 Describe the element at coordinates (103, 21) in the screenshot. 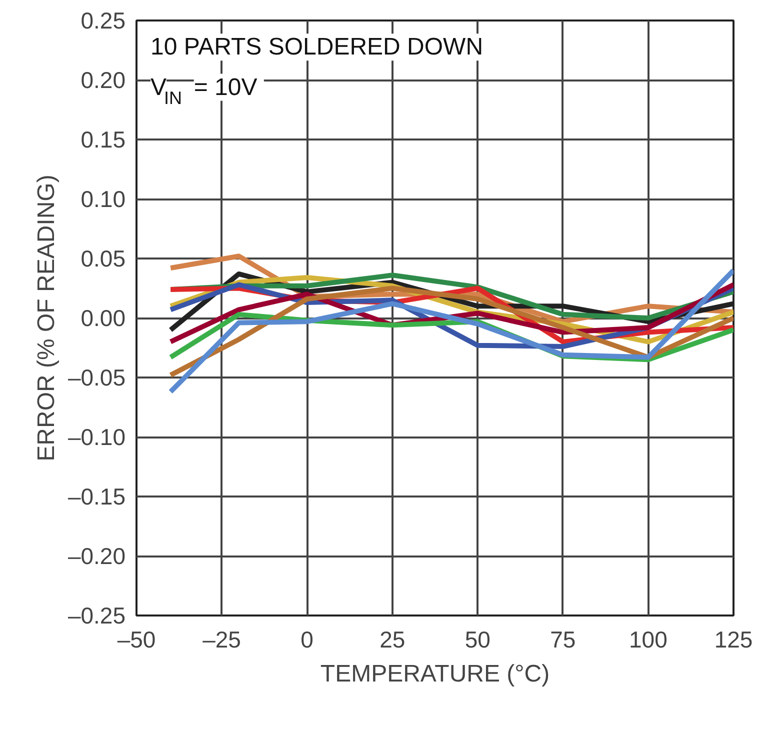

I see `y-tick-label: 0.25` at that location.